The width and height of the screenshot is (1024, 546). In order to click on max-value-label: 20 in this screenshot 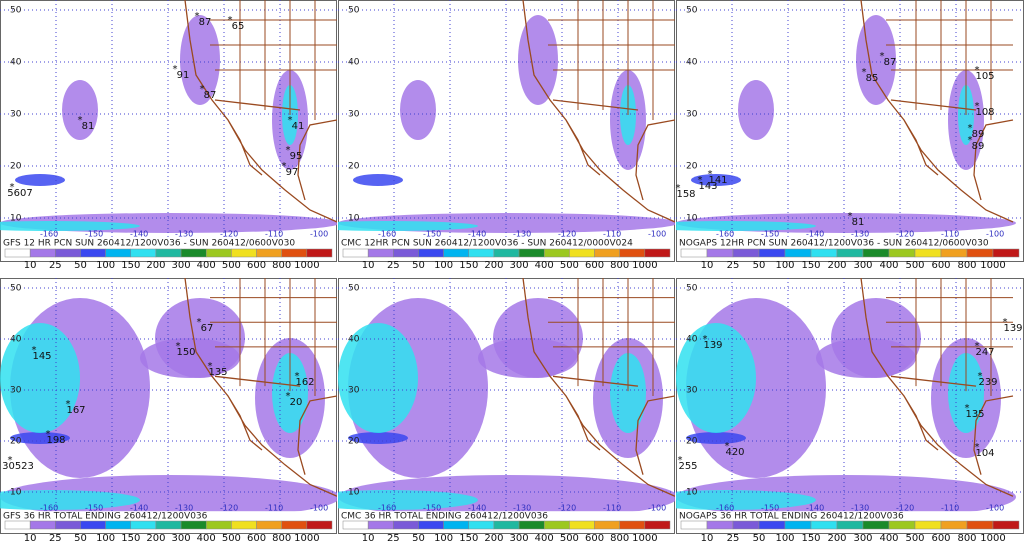, I will do `click(296, 402)`.